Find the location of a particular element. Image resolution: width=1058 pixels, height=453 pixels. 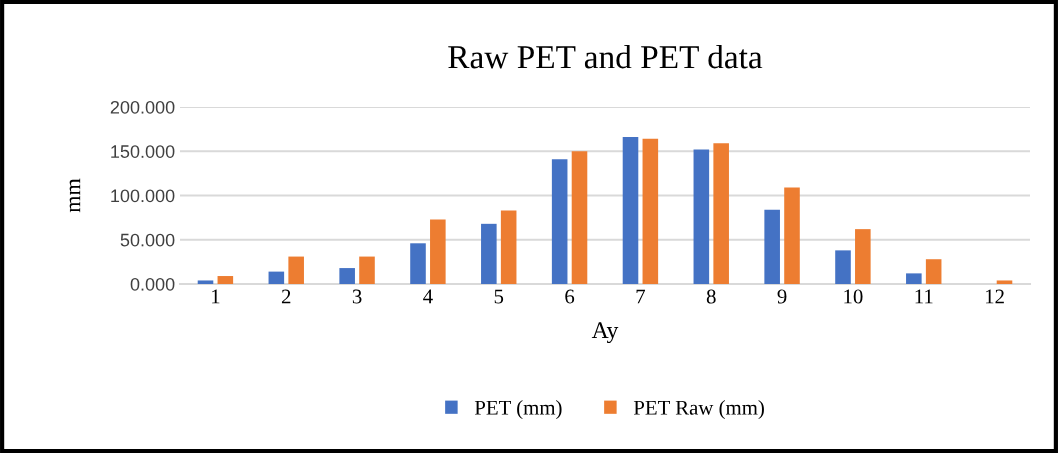

x-tick-label: 2 is located at coordinates (286, 296).